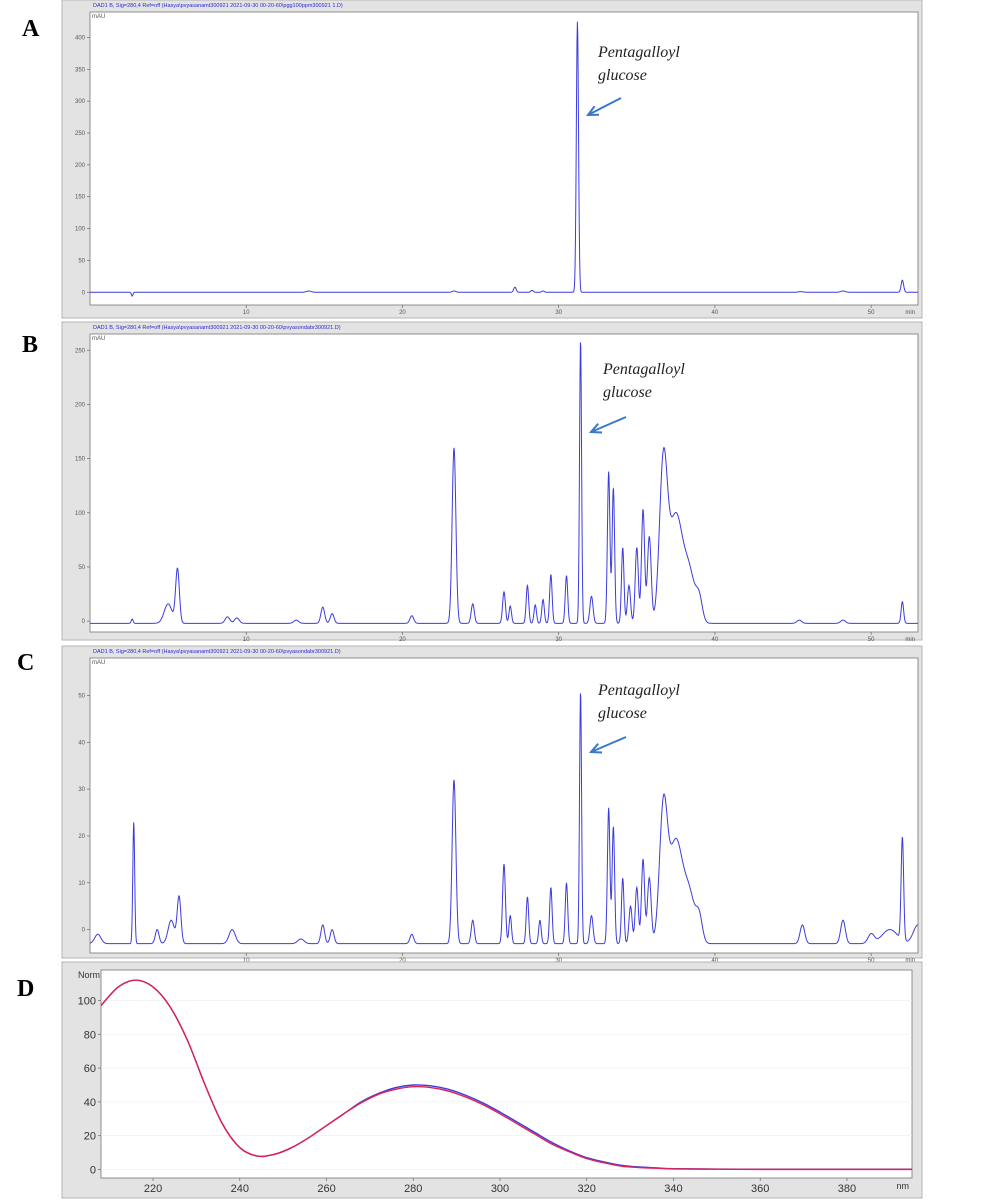  What do you see at coordinates (413, 1189) in the screenshot?
I see `x-tick-label: 280` at bounding box center [413, 1189].